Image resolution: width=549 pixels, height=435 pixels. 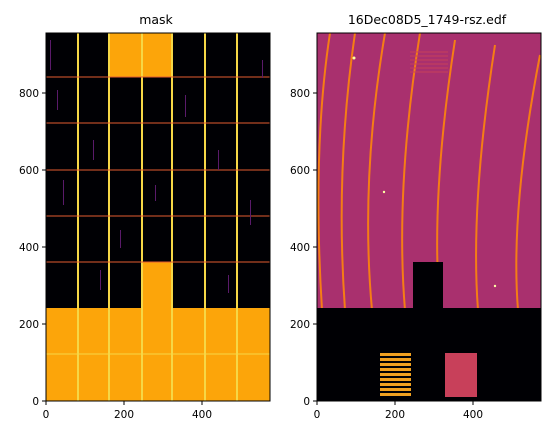 I want to click on right-y-tick-600: 600, so click(x=300, y=171).